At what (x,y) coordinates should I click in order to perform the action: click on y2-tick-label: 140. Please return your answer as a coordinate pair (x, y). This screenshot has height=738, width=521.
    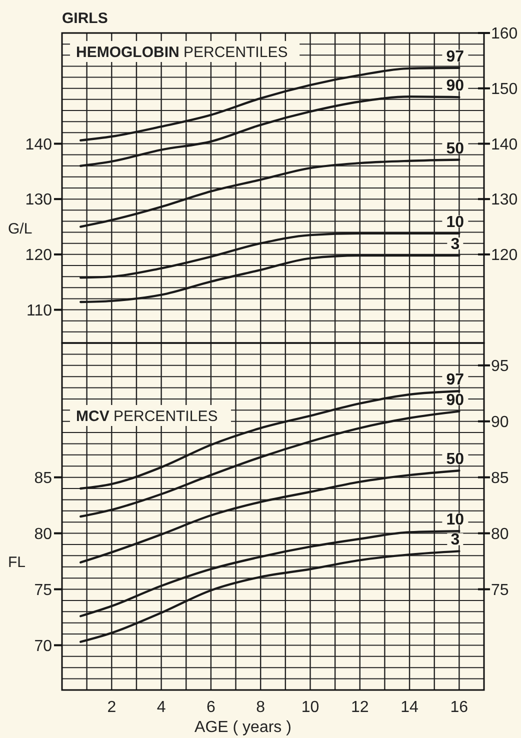
    Looking at the image, I should click on (504, 145).